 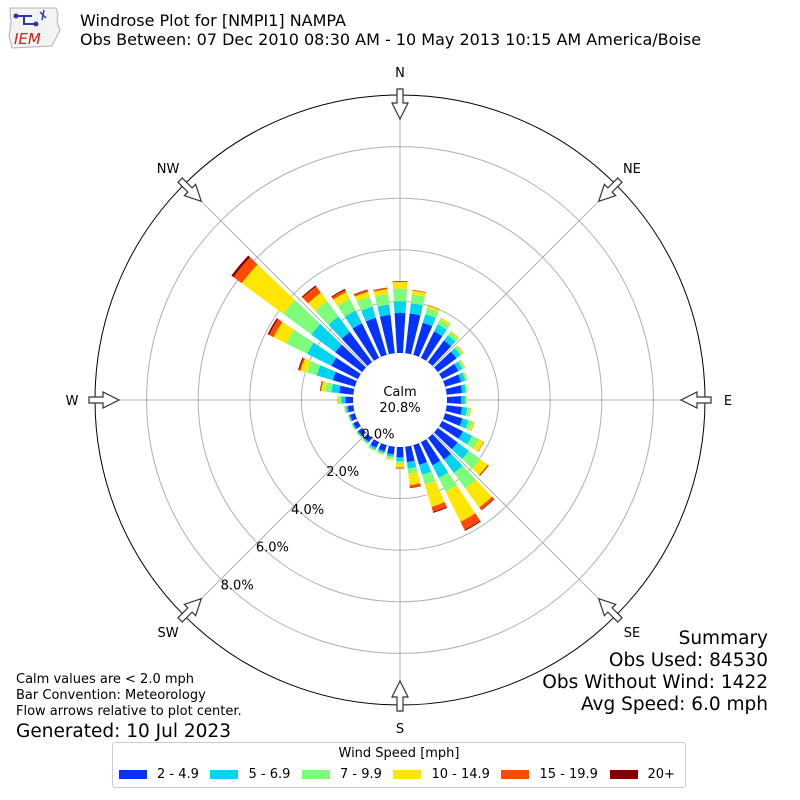 What do you see at coordinates (27, 39) in the screenshot?
I see `logo-text: IEM` at bounding box center [27, 39].